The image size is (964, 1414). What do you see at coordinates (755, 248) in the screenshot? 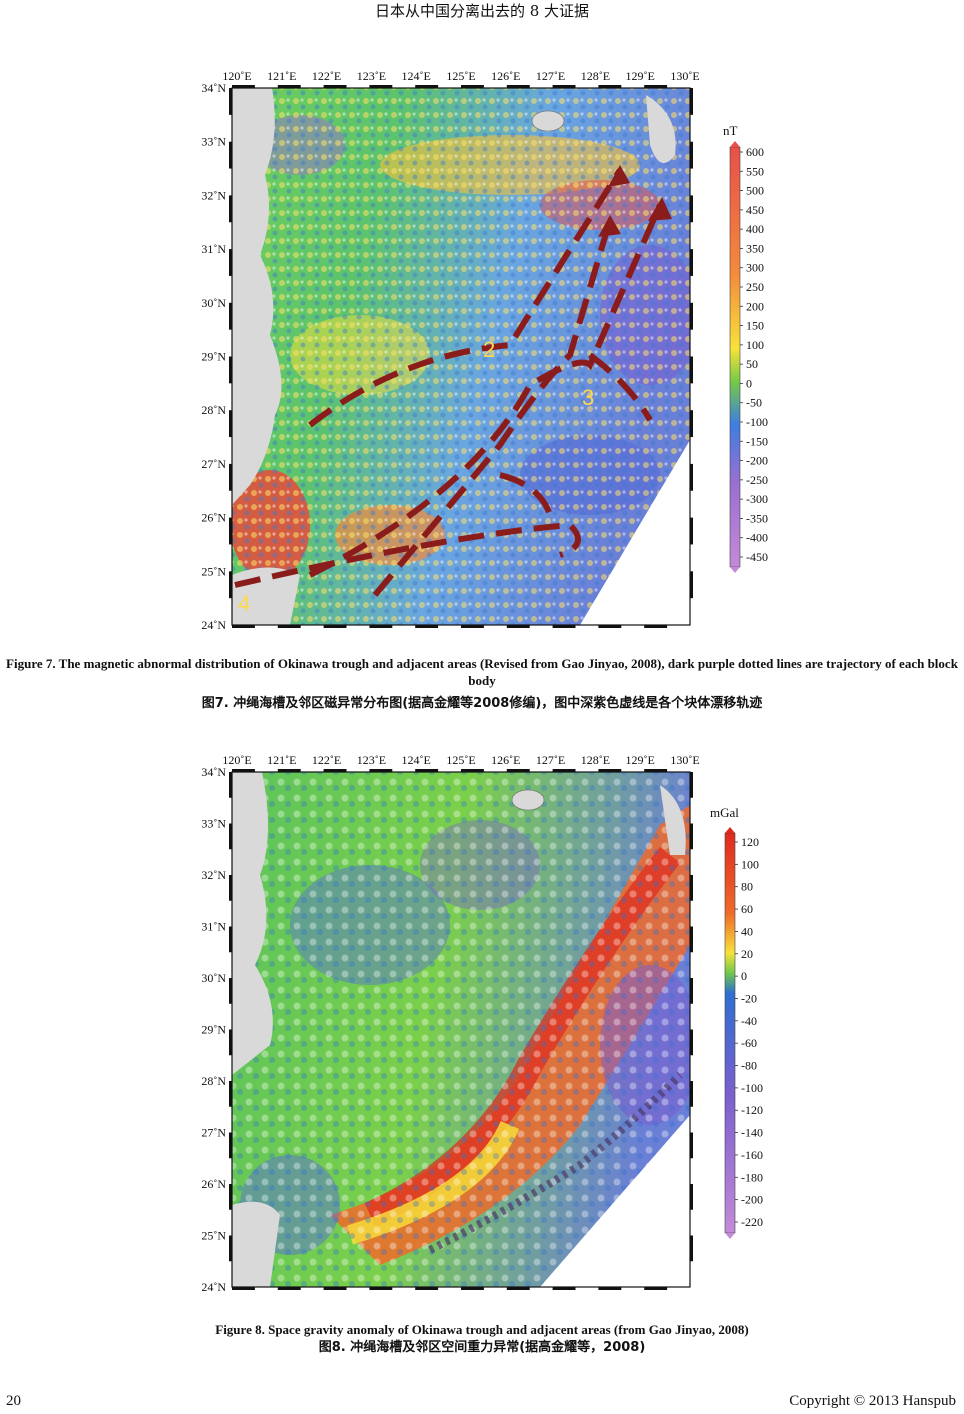
I see `colorbar-label: 350` at bounding box center [755, 248].